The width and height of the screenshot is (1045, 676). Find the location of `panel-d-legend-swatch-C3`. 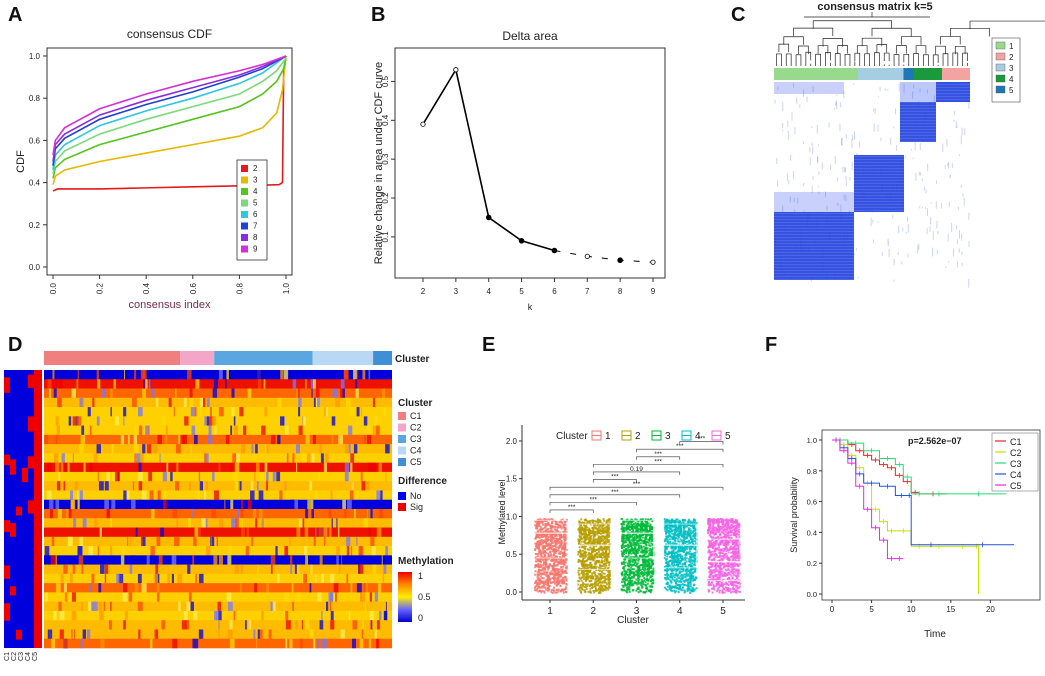

panel-d-legend-swatch-C3 is located at coordinates (402, 439).